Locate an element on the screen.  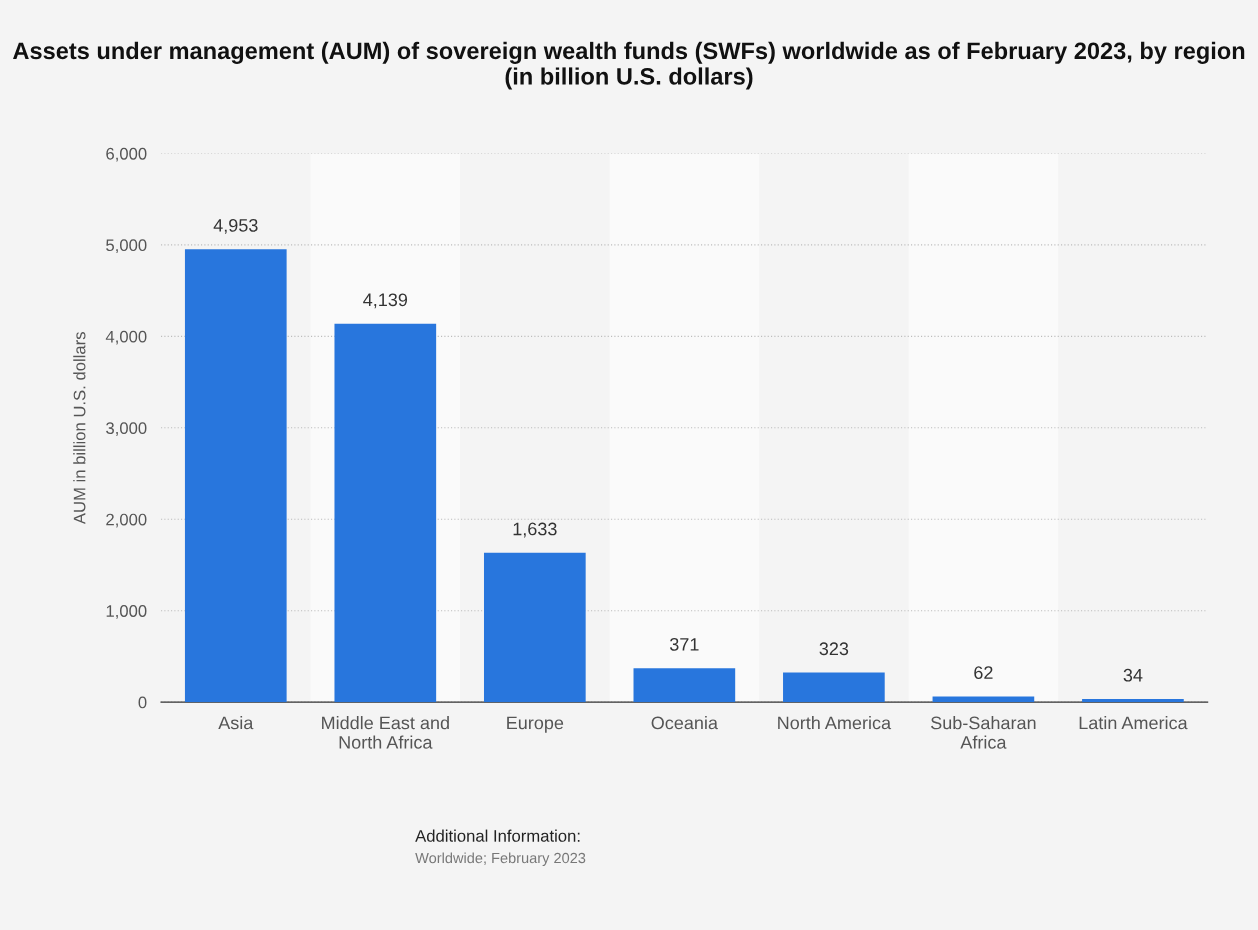
data-label: 4,139 is located at coordinates (385, 301).